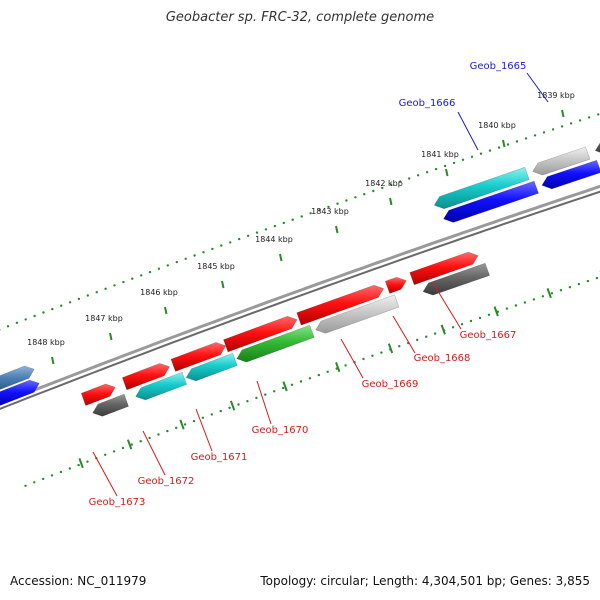  I want to click on tick-1: 1839 kbp, so click(556, 104).